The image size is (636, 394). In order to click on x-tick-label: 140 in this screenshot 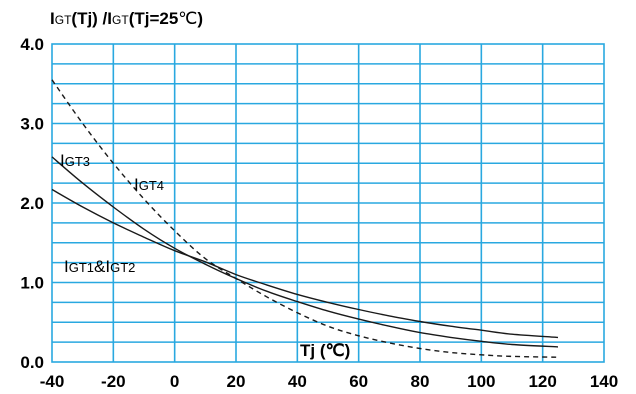, I will do `click(604, 381)`.